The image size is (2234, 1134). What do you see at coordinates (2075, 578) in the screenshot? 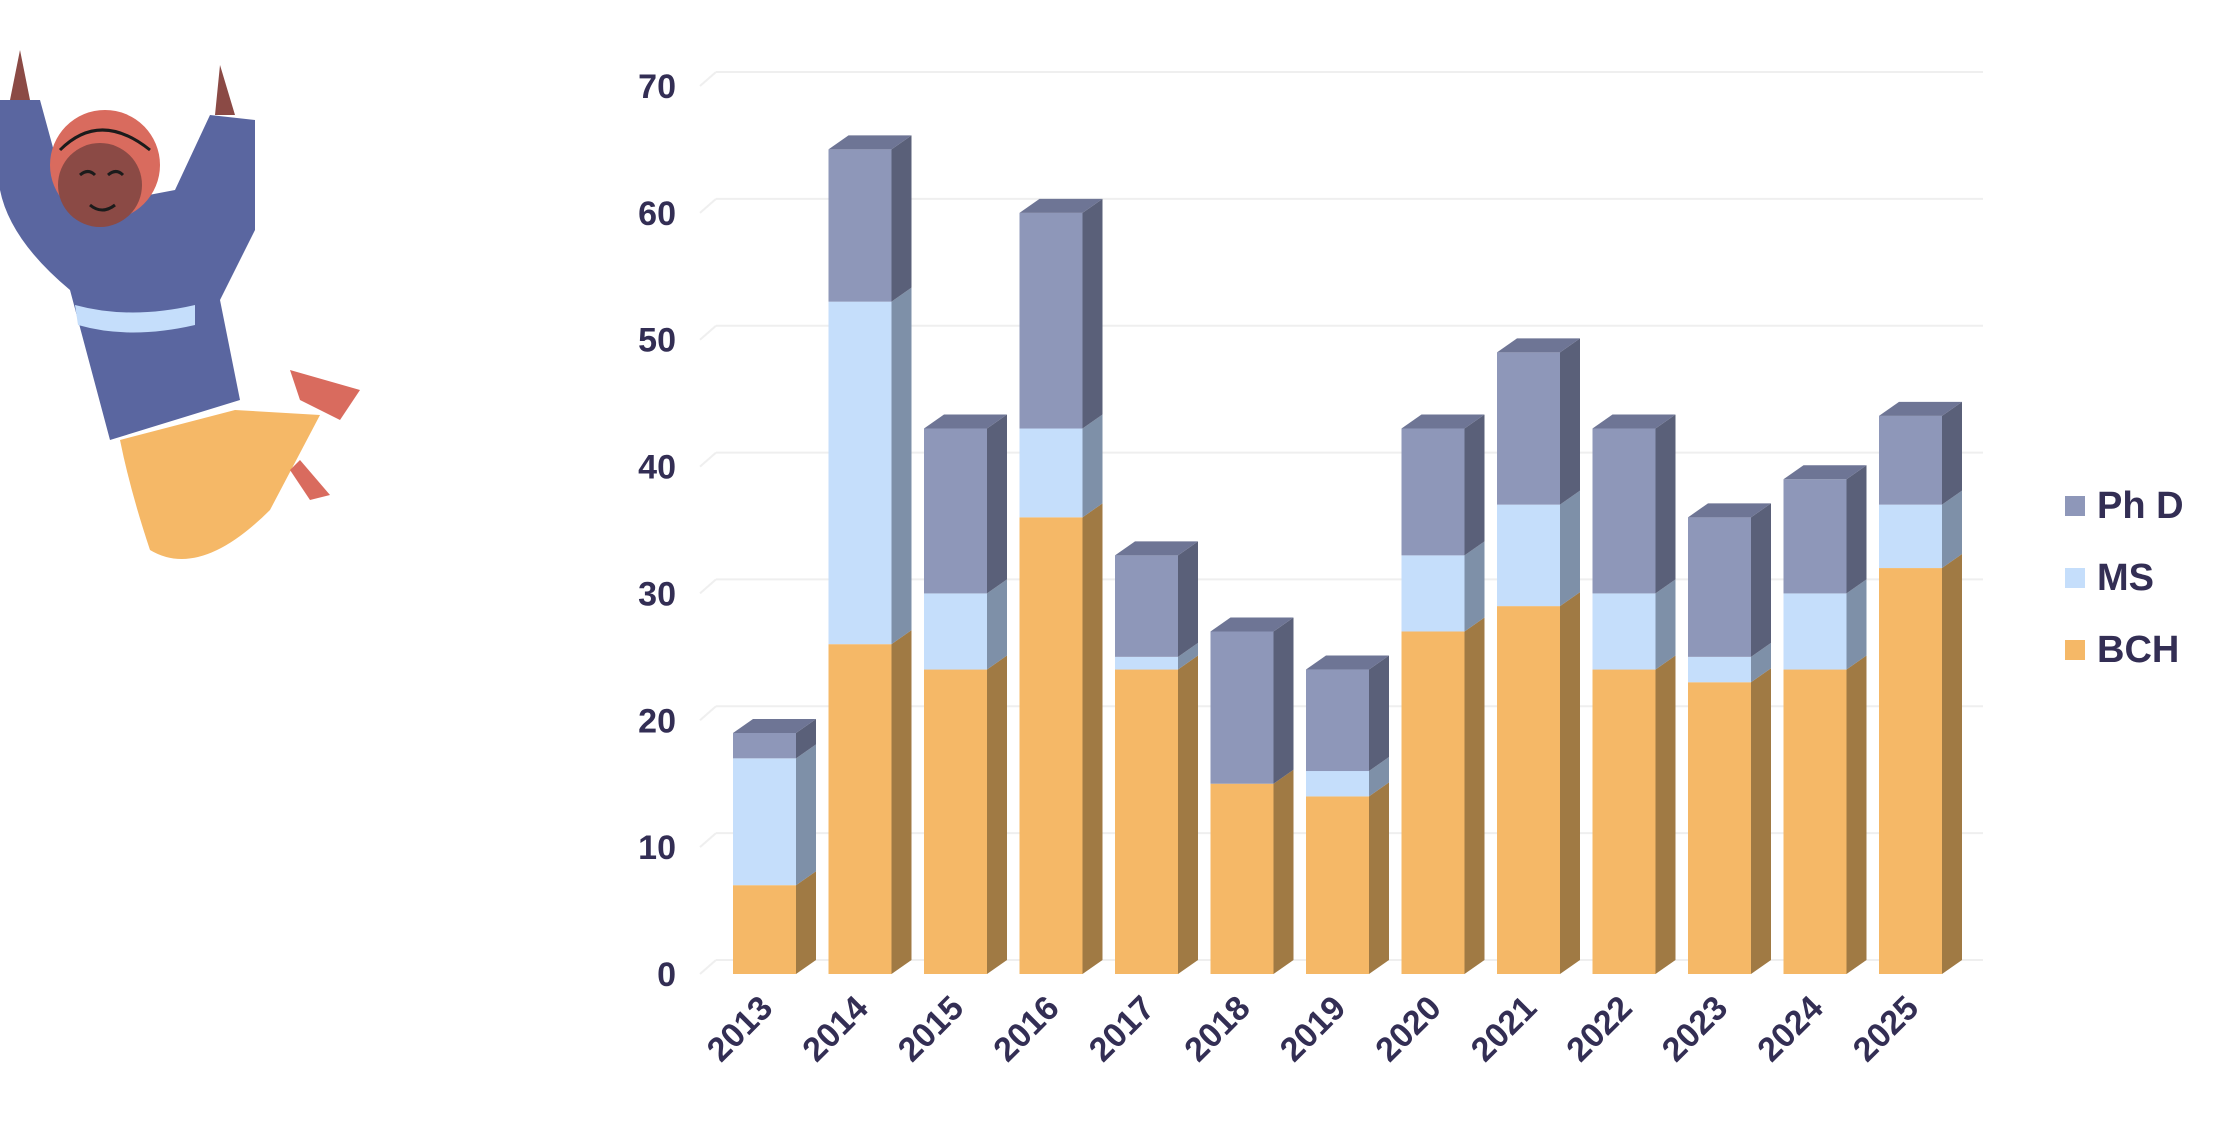
I see `legend-swatch-ms` at bounding box center [2075, 578].